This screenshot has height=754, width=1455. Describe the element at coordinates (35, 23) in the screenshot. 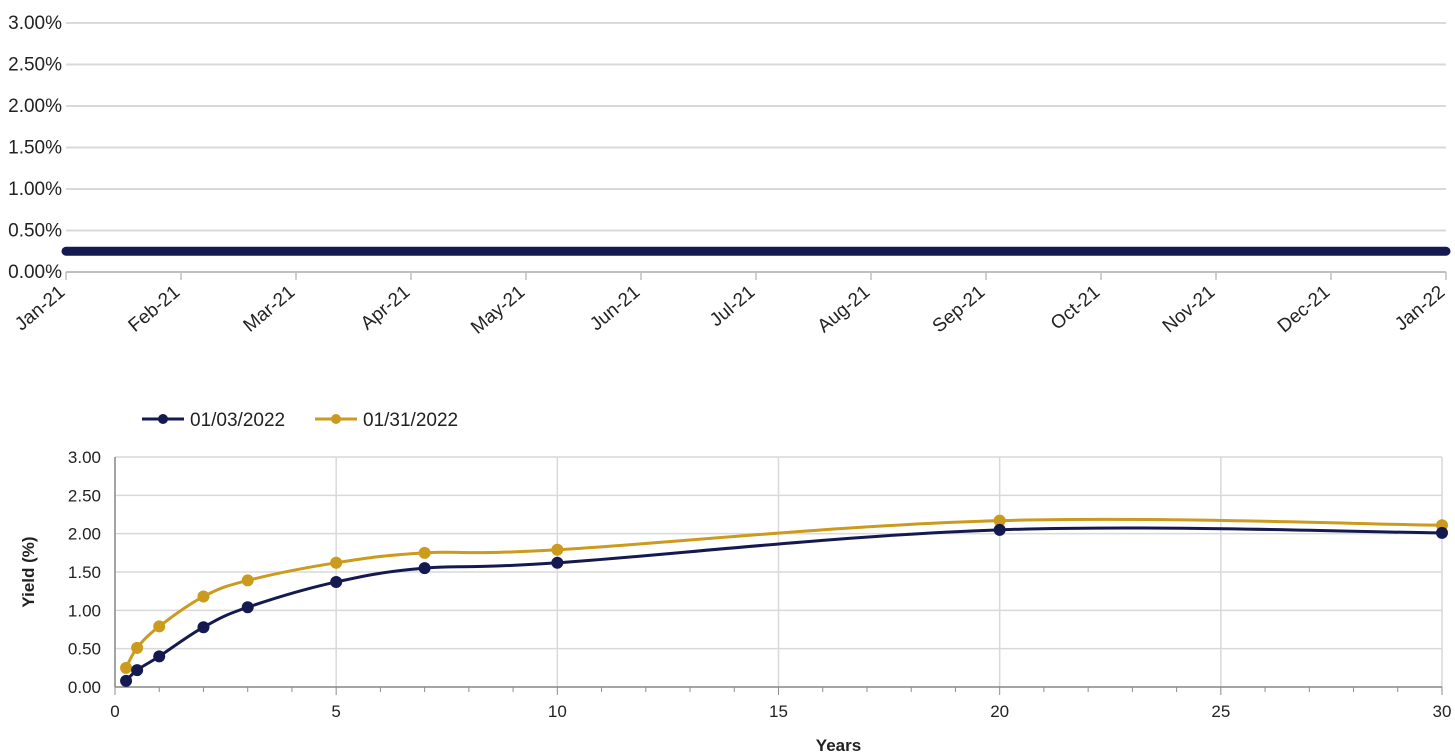

I see `y-tick-label: 3.00%` at that location.